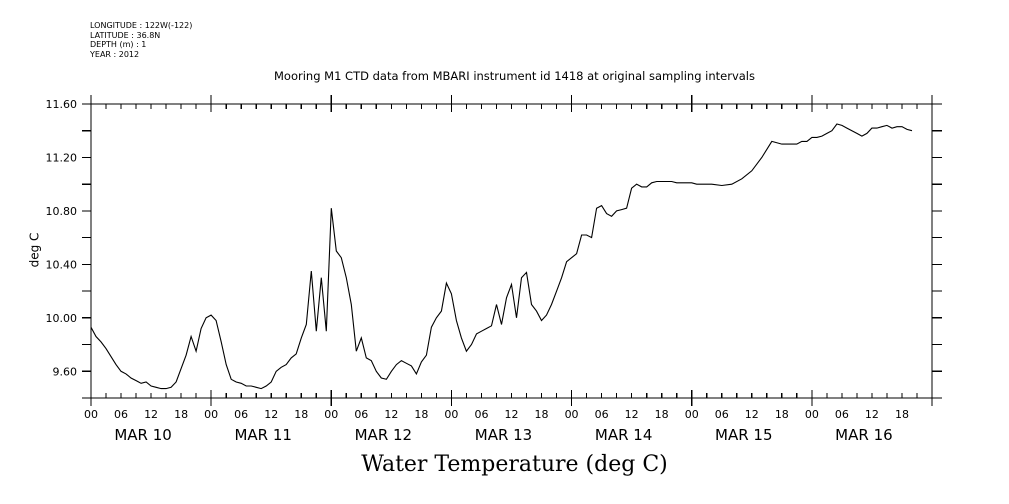 This screenshot has height=504, width=1009. What do you see at coordinates (514, 464) in the screenshot?
I see `bottom-title: Water Temperature (deg C)` at bounding box center [514, 464].